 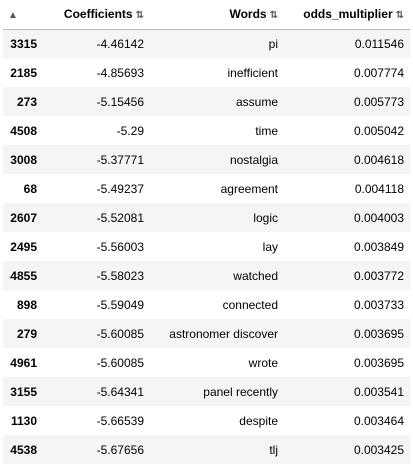 I want to click on cell-word: logic, so click(x=265, y=217).